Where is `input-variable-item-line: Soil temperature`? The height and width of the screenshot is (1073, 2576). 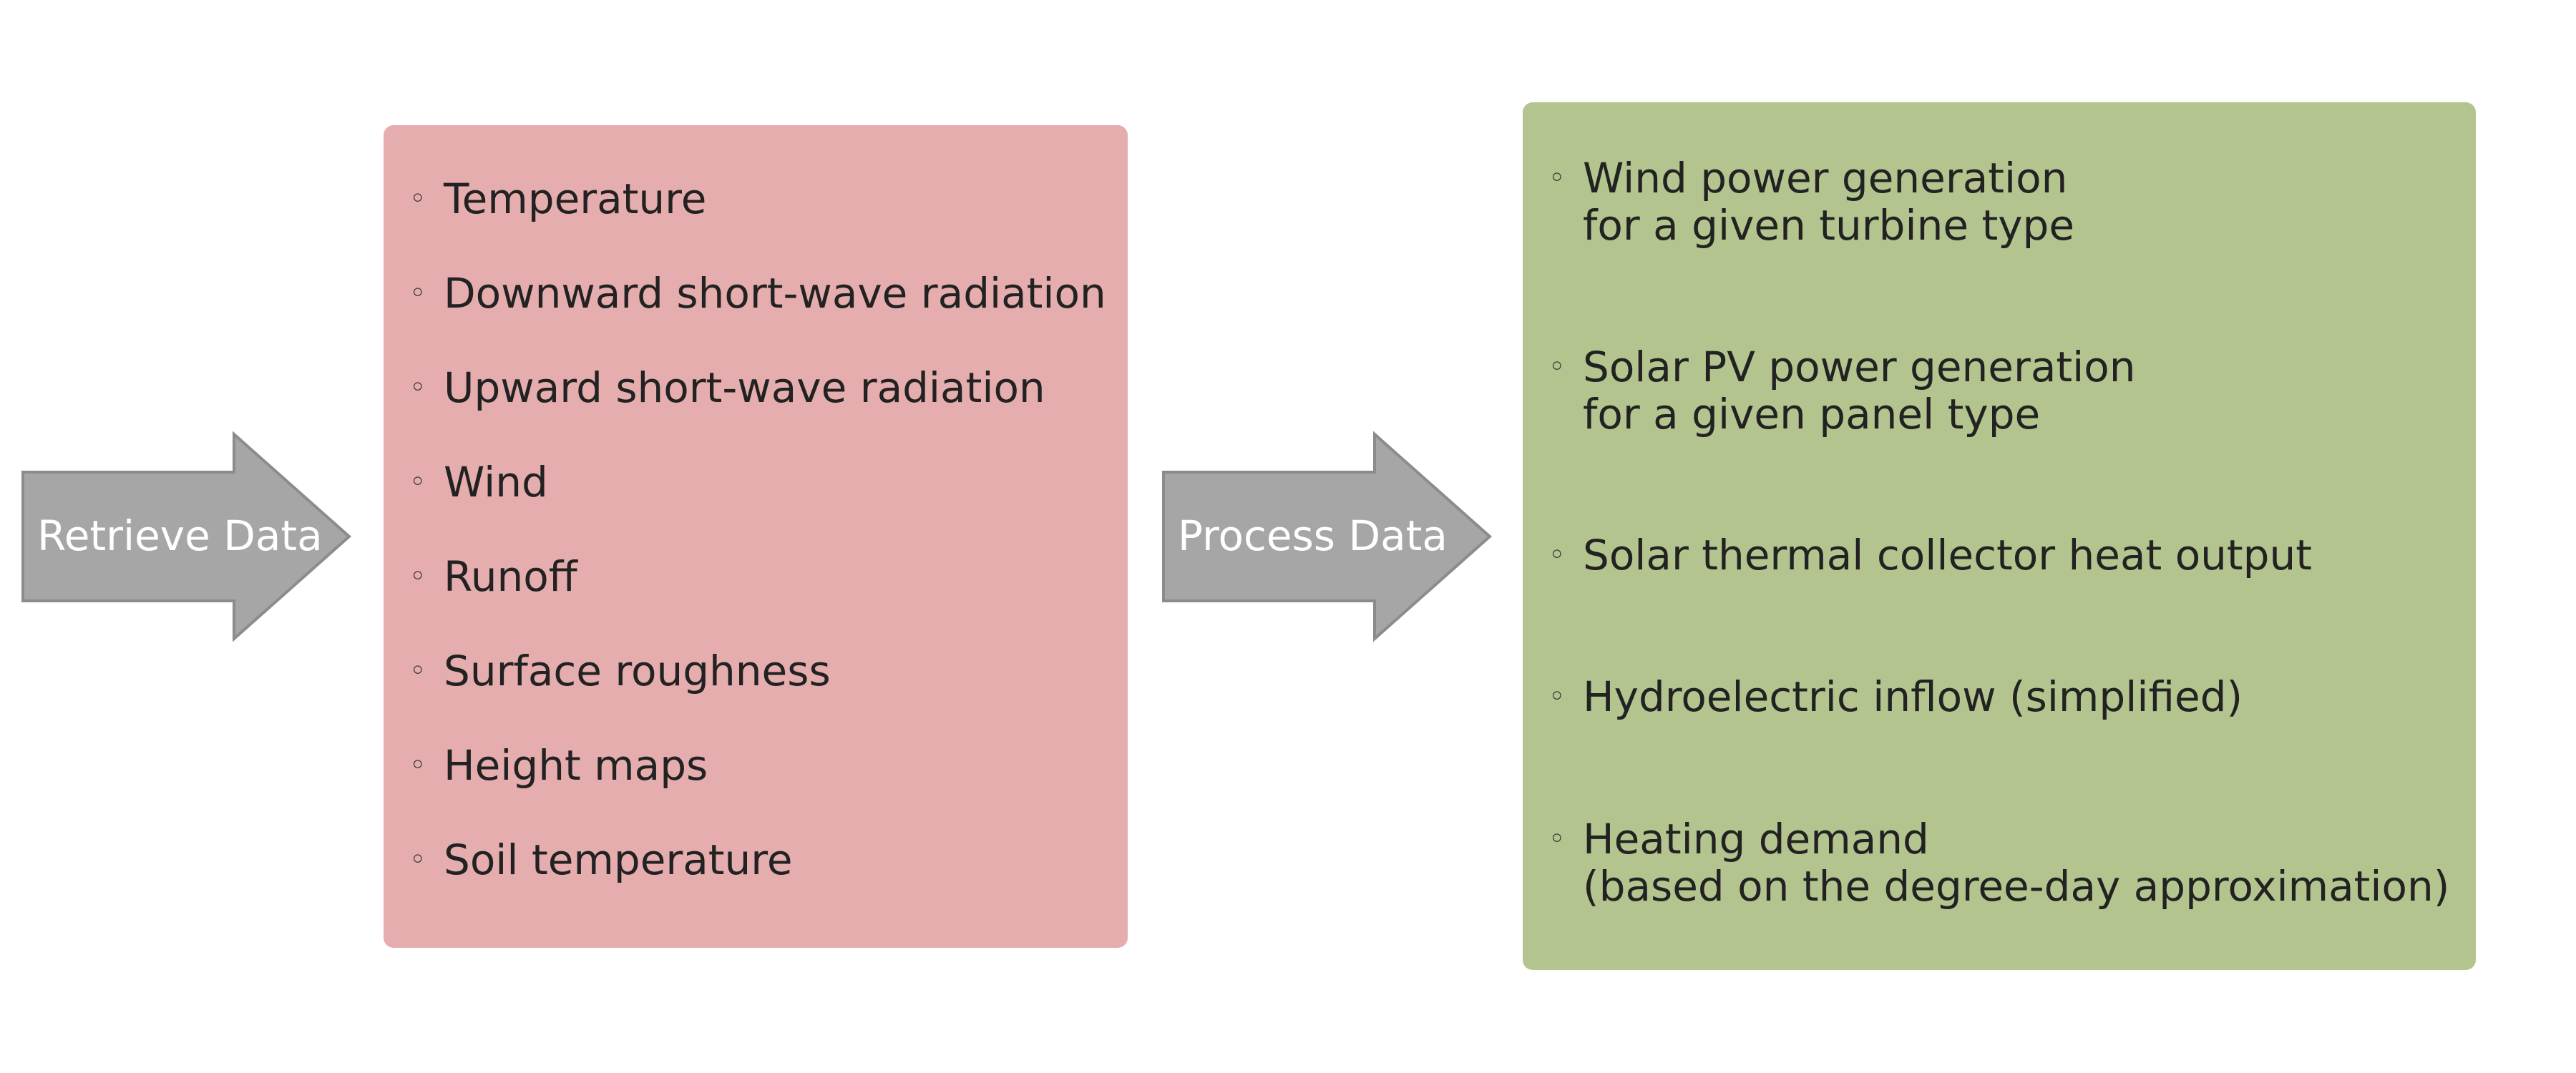
input-variable-item-line: Soil temperature is located at coordinates (618, 860).